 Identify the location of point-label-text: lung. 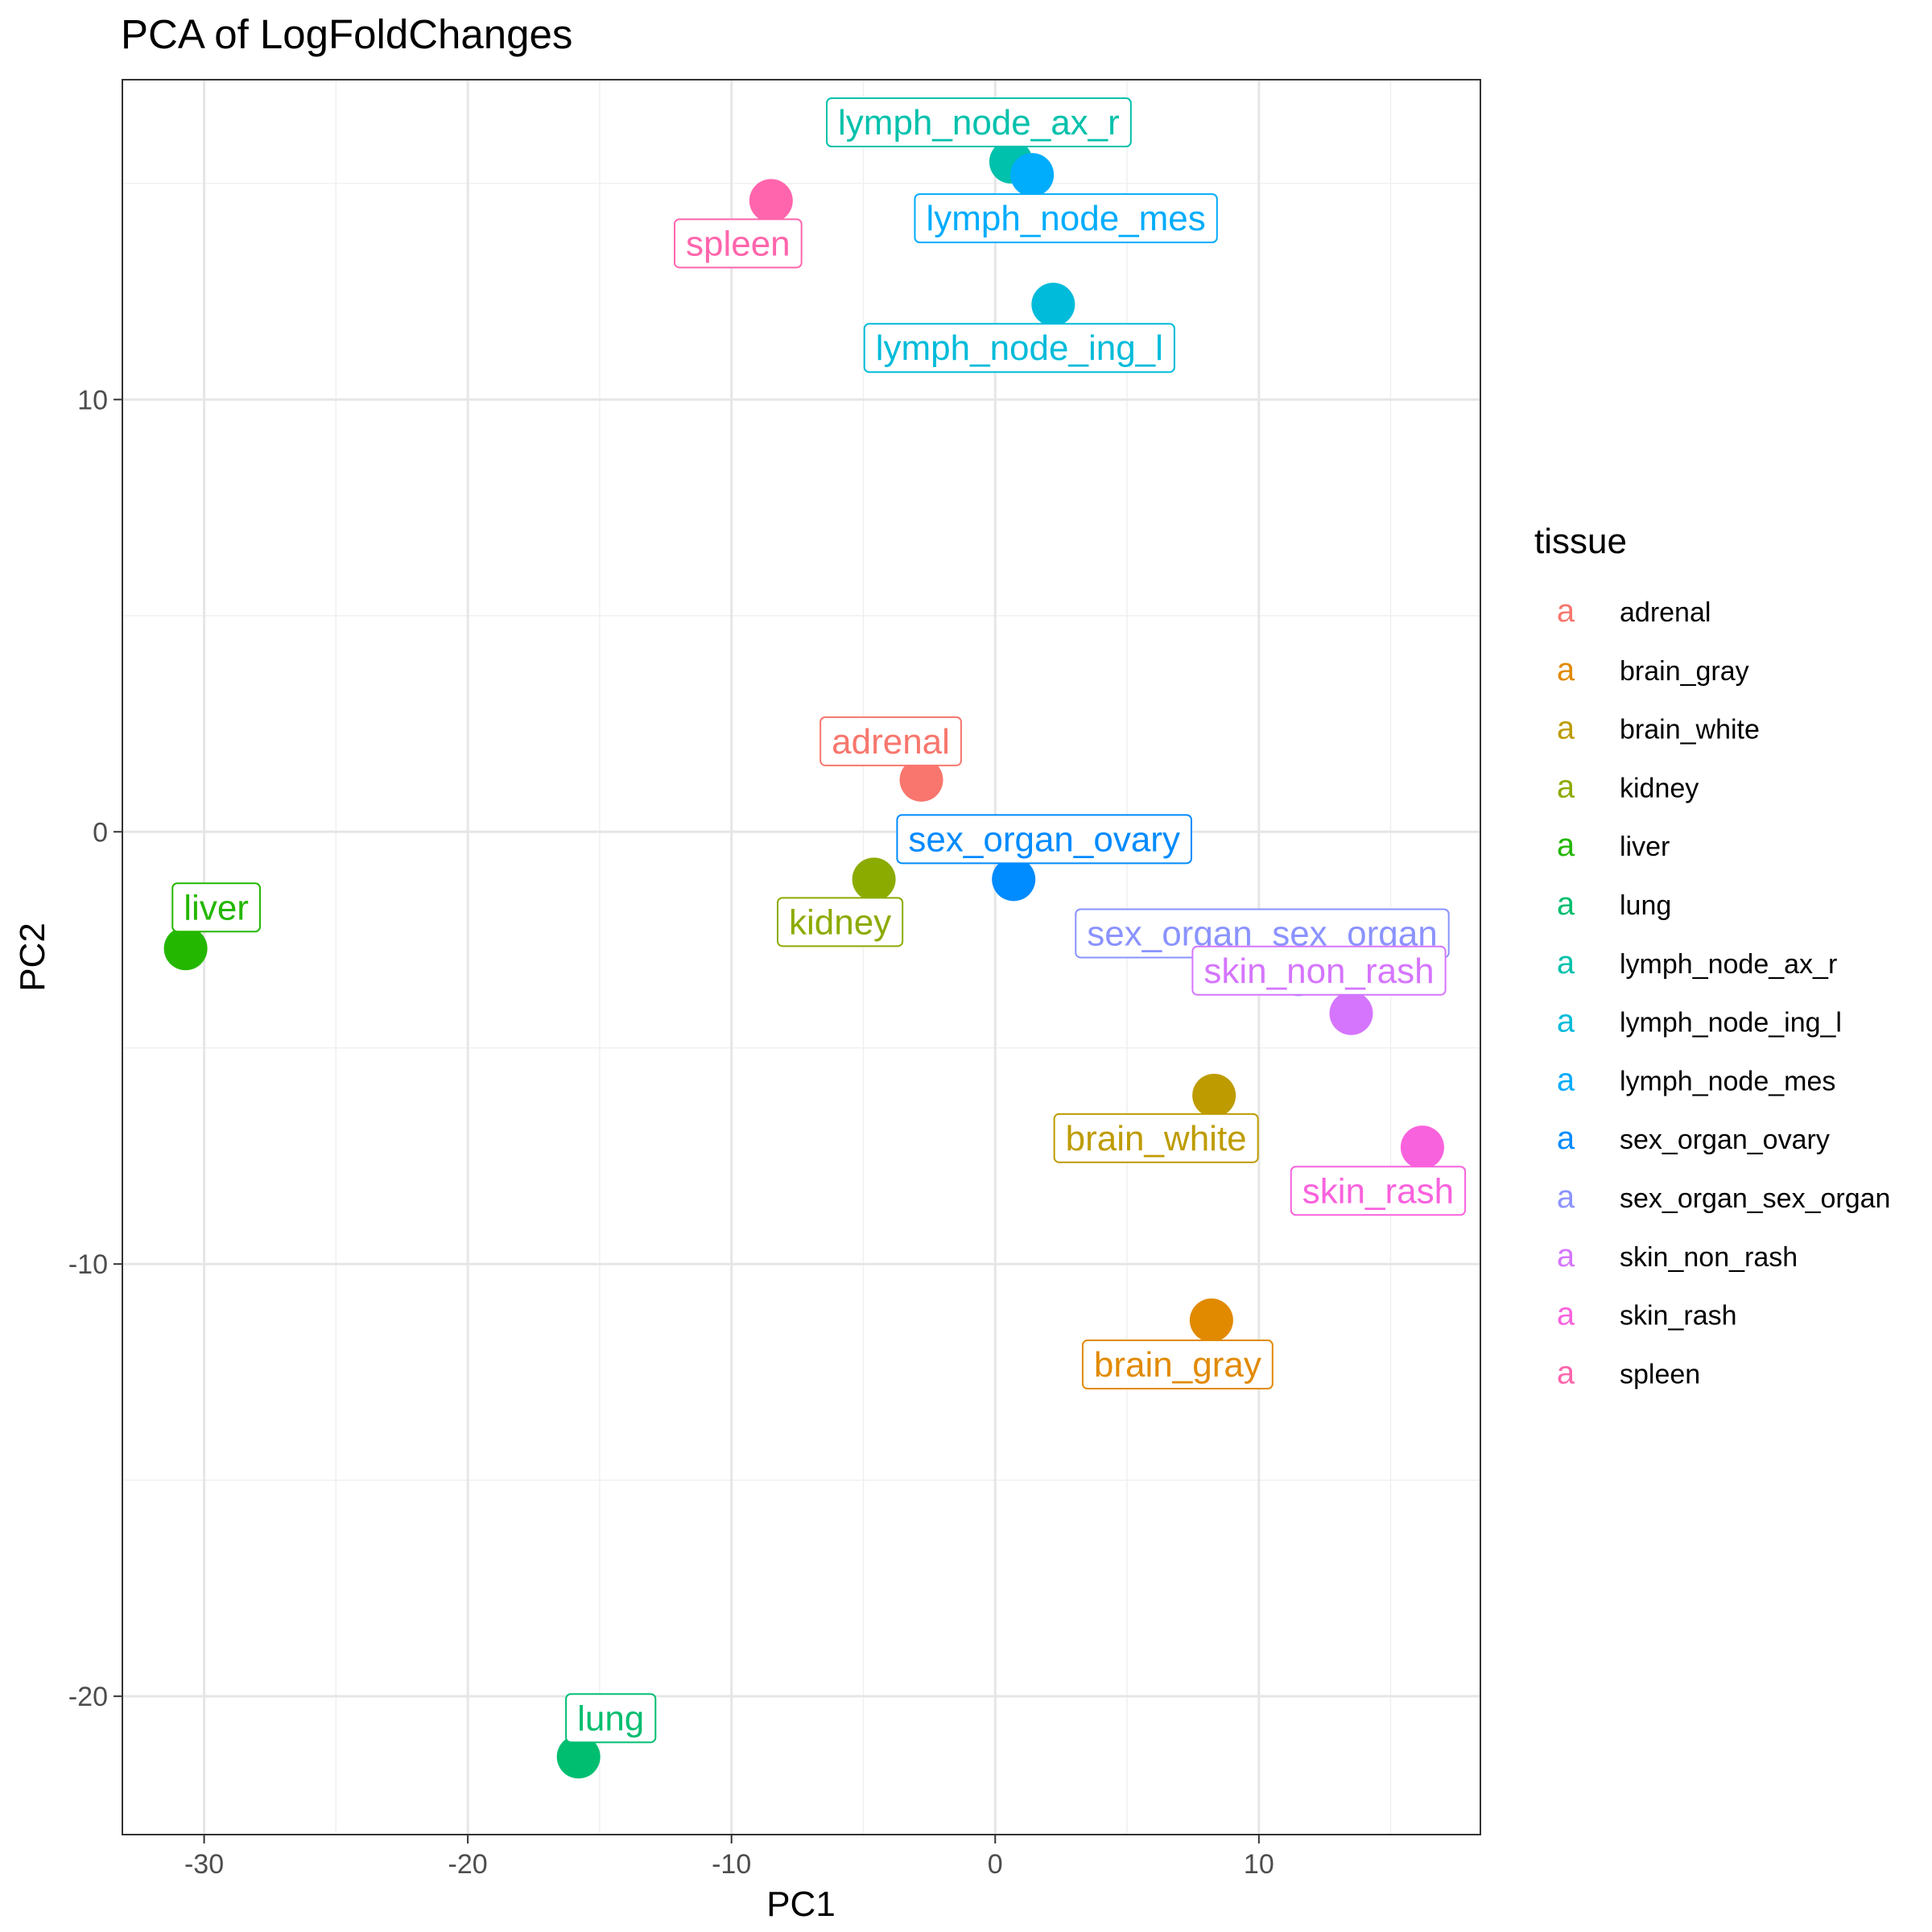
(610, 1718).